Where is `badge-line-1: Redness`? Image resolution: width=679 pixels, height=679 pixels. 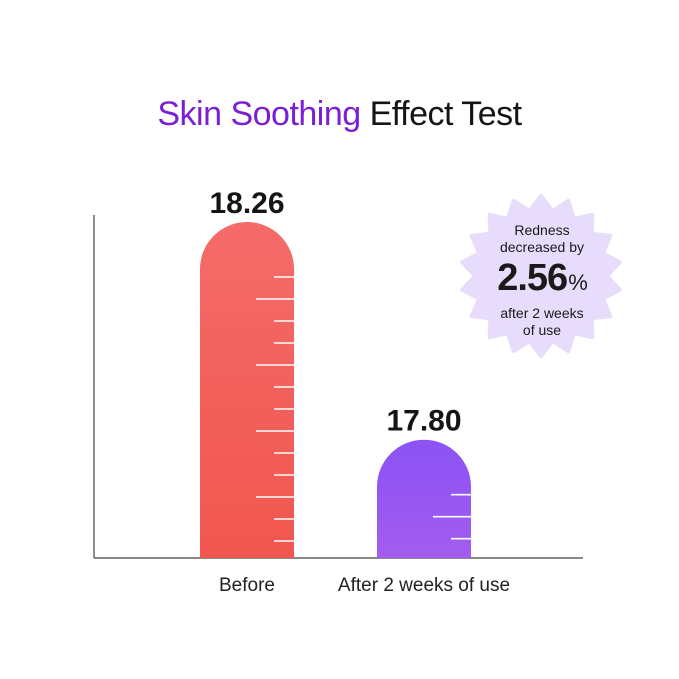 badge-line-1: Redness is located at coordinates (542, 230).